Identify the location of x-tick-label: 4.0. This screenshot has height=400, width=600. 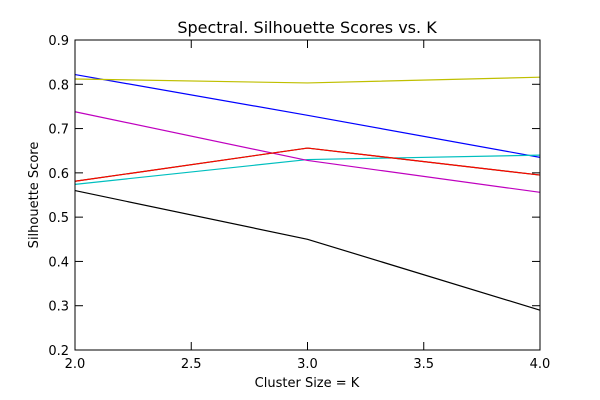
(540, 364).